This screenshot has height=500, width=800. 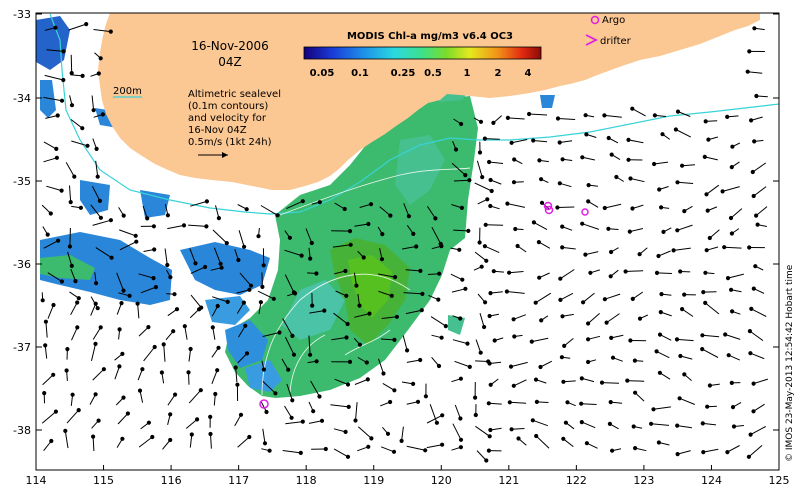 What do you see at coordinates (217, 130) in the screenshot?
I see `svg-text: 16-Nov 04Z` at bounding box center [217, 130].